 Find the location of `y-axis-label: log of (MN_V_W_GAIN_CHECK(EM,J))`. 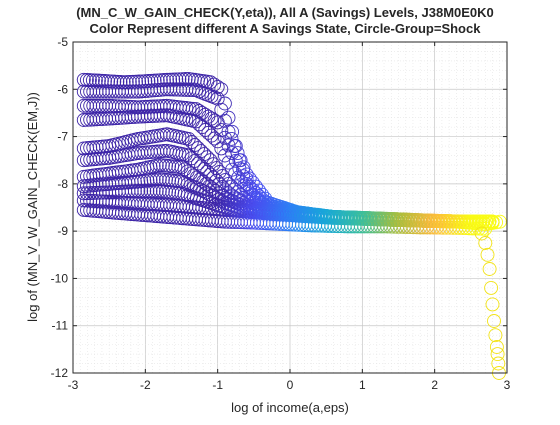

y-axis-label: log of (MN_V_W_GAIN_CHECK(EM,J)) is located at coordinates (32, 207).